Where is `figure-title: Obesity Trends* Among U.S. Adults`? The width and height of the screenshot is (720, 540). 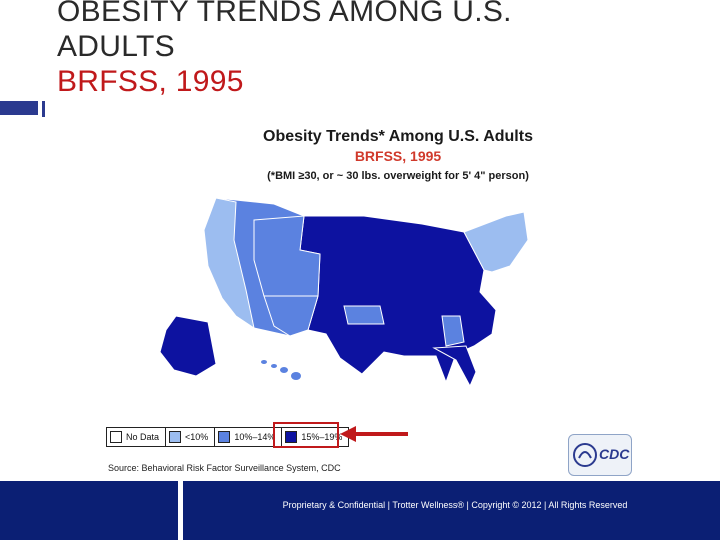 figure-title: Obesity Trends* Among U.S. Adults is located at coordinates (398, 136).